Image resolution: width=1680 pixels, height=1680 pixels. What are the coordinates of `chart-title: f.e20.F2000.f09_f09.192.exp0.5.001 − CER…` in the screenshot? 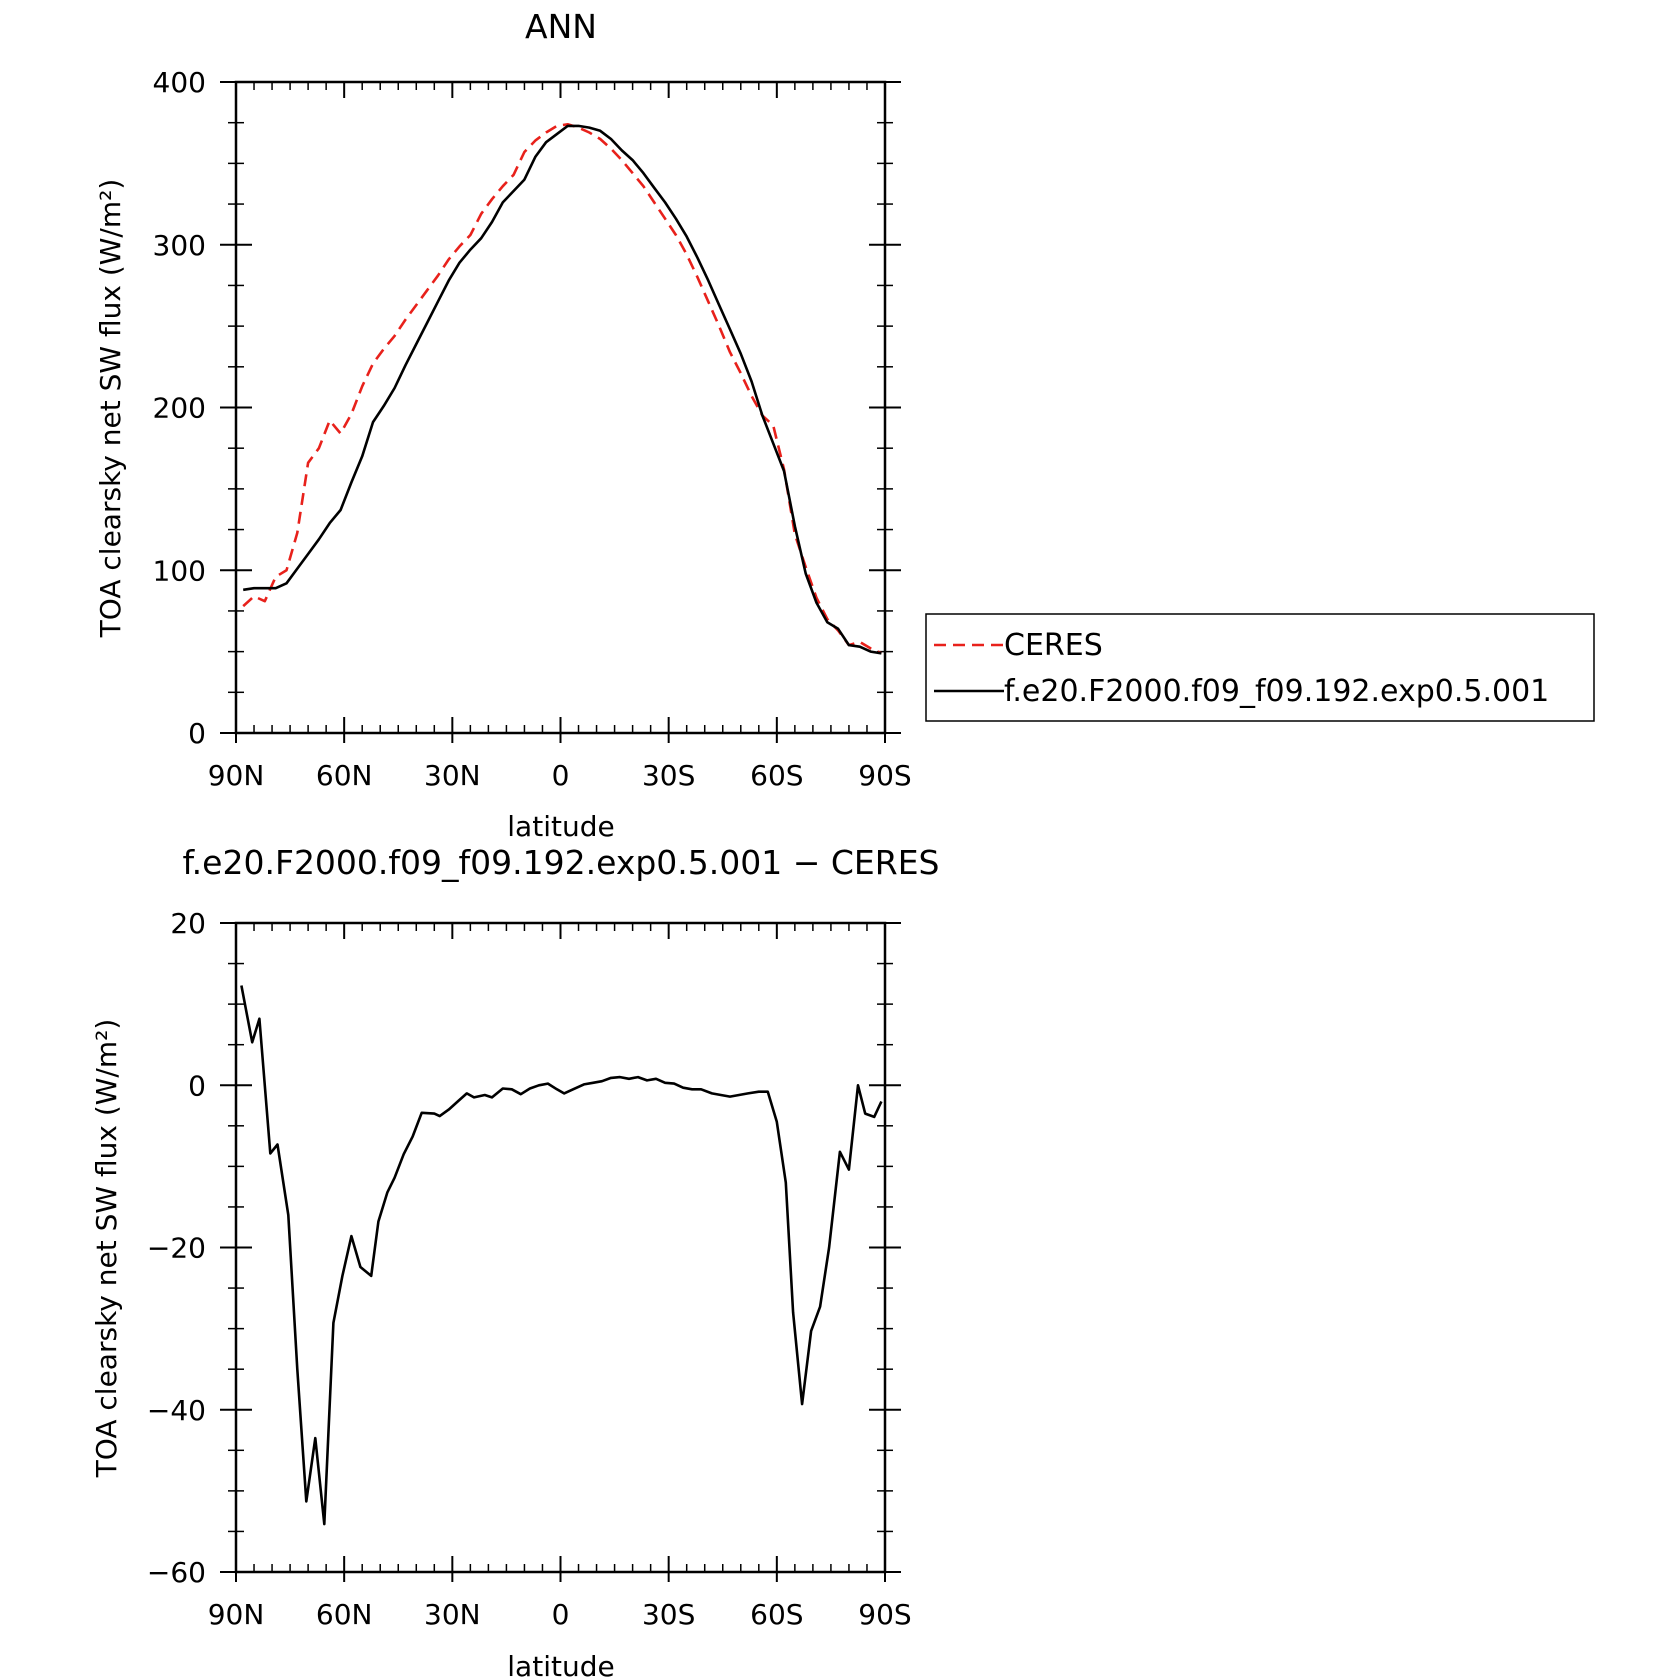 It's located at (560, 862).